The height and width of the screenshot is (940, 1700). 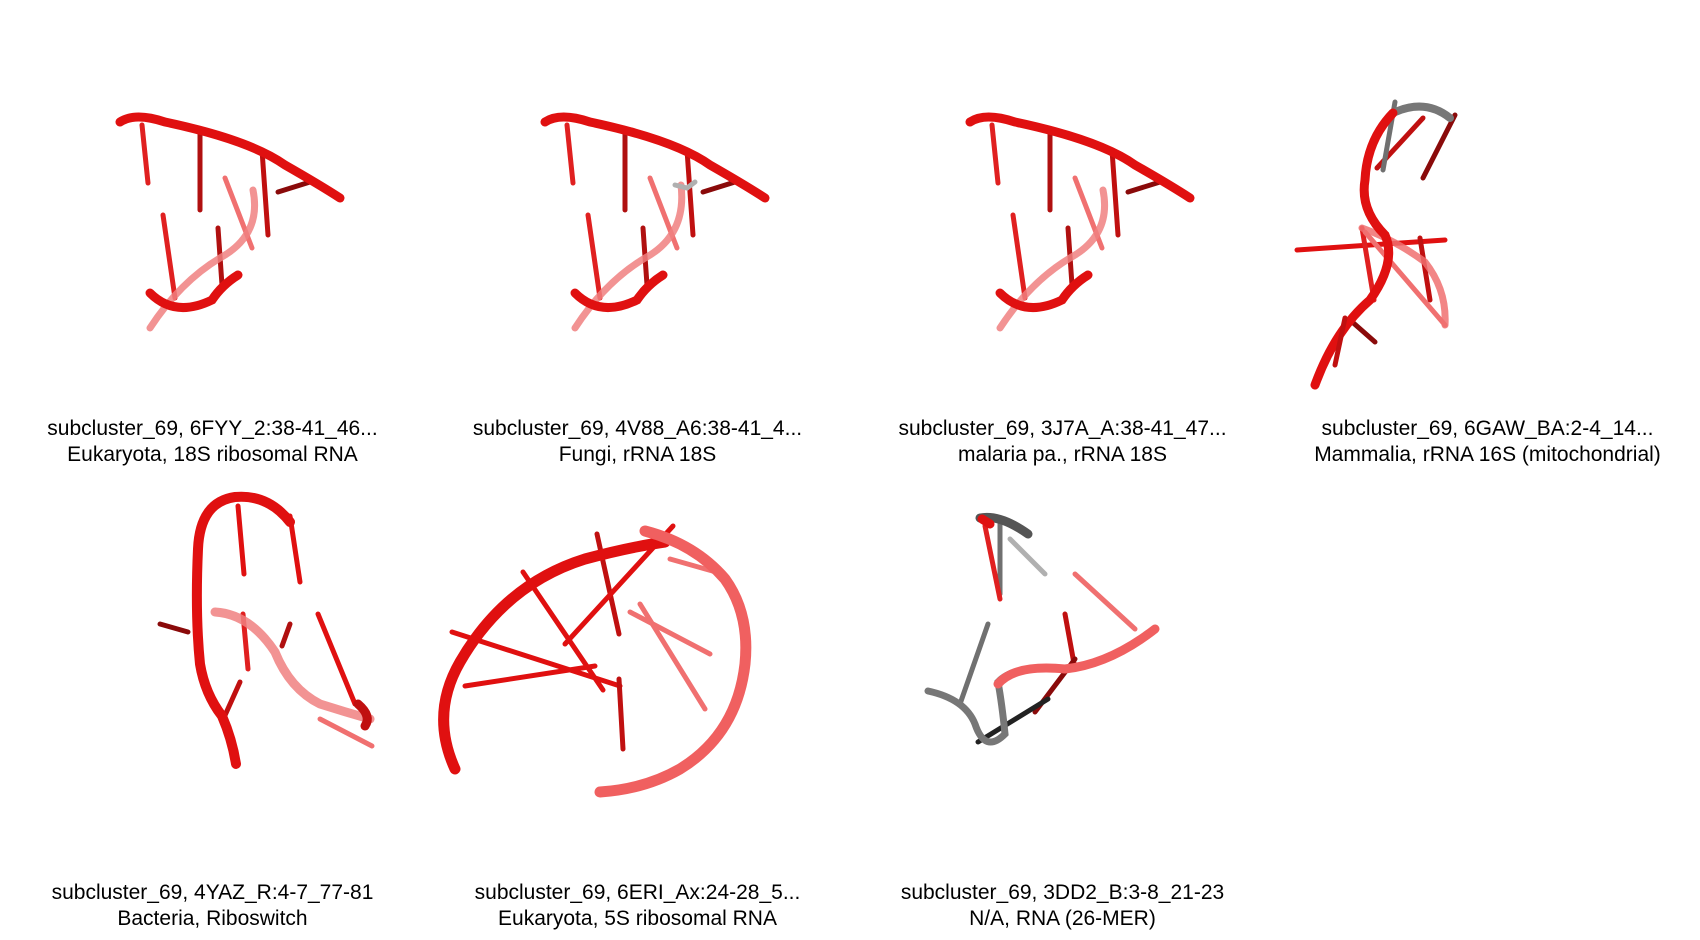 I want to click on panel-subtitle: malaria pa., rRNA 18S, so click(x=1062, y=454).